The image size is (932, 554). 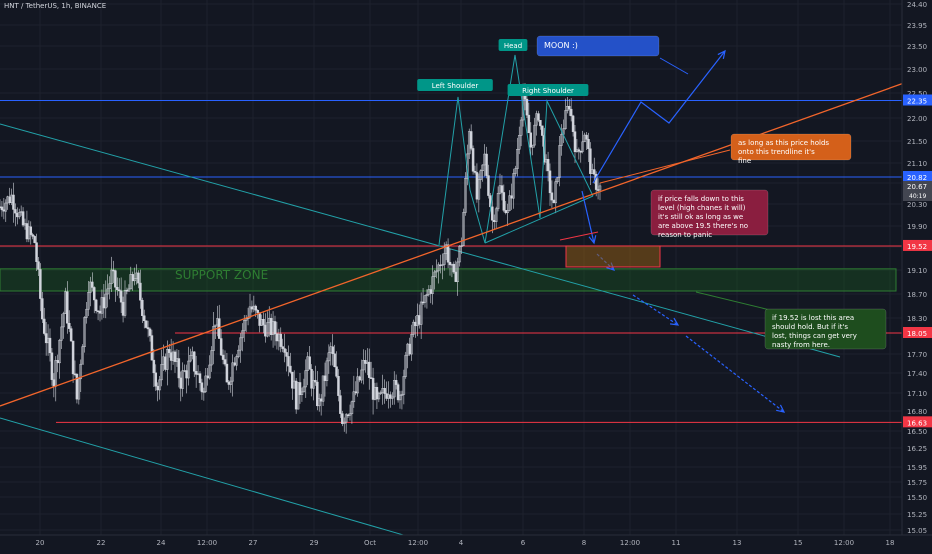 What do you see at coordinates (781, 408) in the screenshot?
I see `down-arrow-3-head` at bounding box center [781, 408].